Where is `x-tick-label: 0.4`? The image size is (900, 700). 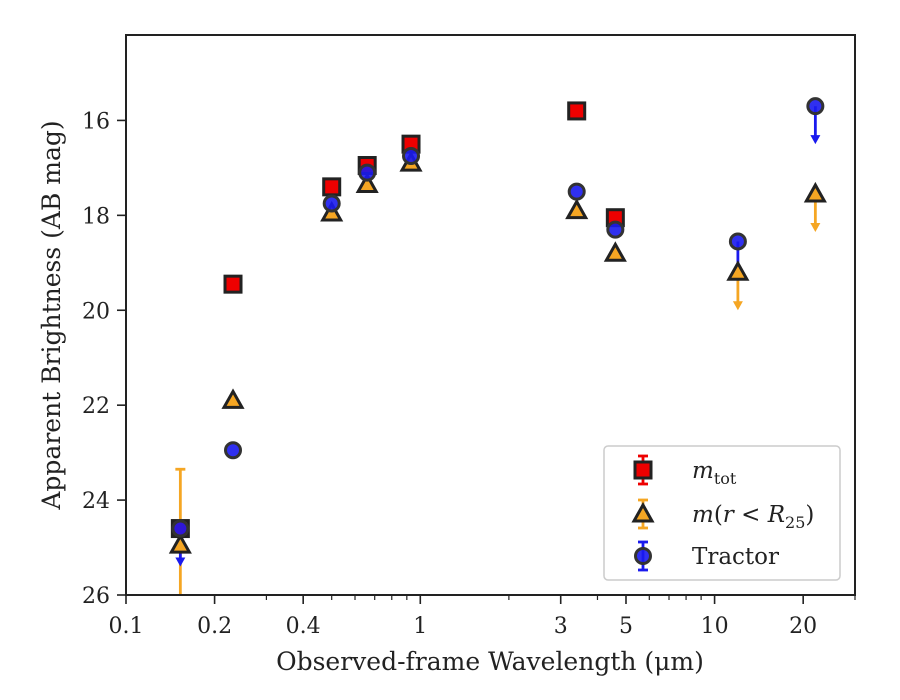
x-tick-label: 0.4 is located at coordinates (303, 626).